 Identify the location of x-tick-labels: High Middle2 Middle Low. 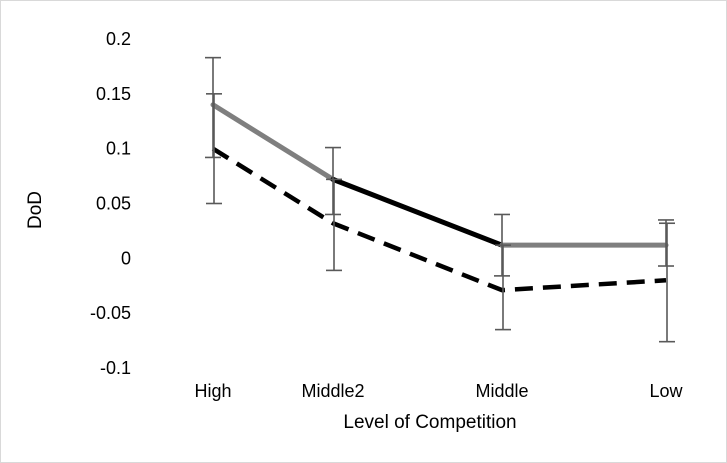
(438, 391).